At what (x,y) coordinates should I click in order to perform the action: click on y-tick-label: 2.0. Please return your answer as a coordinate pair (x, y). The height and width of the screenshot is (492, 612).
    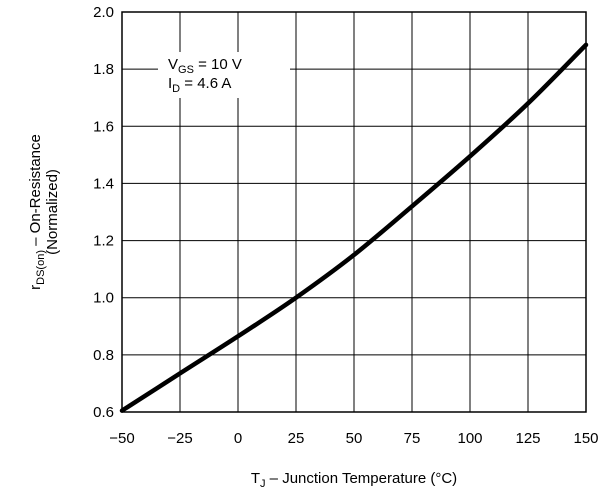
    Looking at the image, I should click on (103, 12).